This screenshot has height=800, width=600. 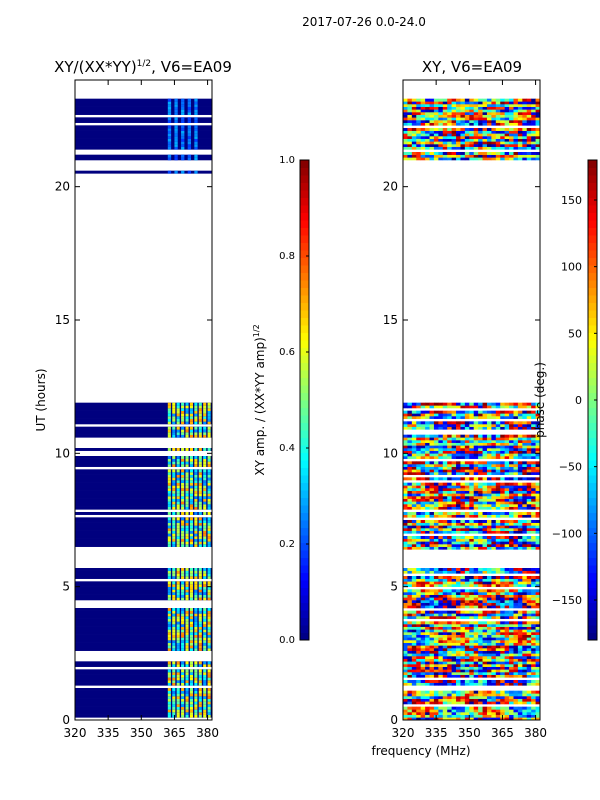 I want to click on amp-colorbar-segment, so click(x=304, y=216).